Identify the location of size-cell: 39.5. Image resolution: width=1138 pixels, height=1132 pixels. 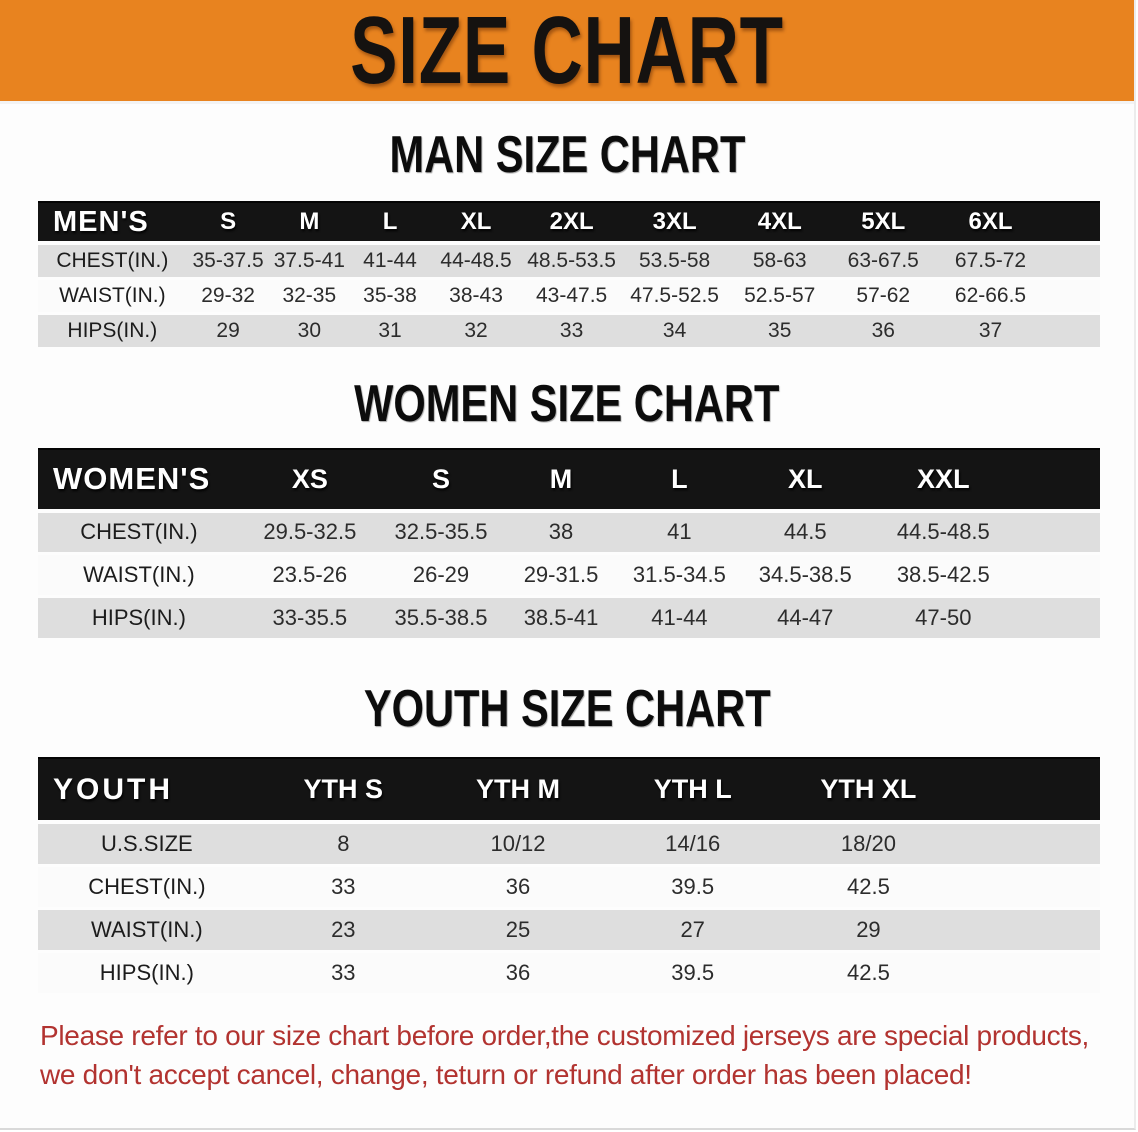
(693, 972).